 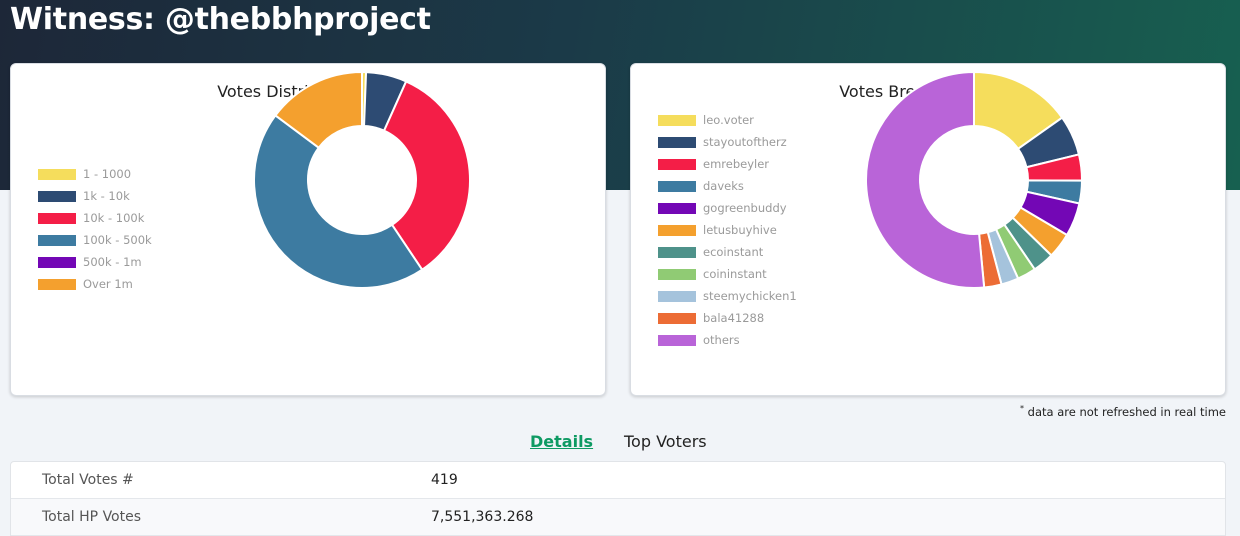 I want to click on legend-label: ecoinstant, so click(x=733, y=252).